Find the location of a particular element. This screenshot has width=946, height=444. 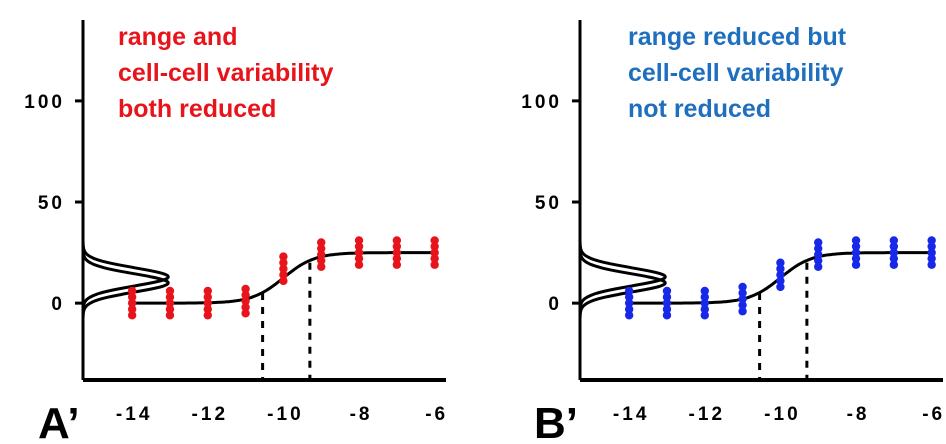

x-tick-label: -6 is located at coordinates (436, 414).